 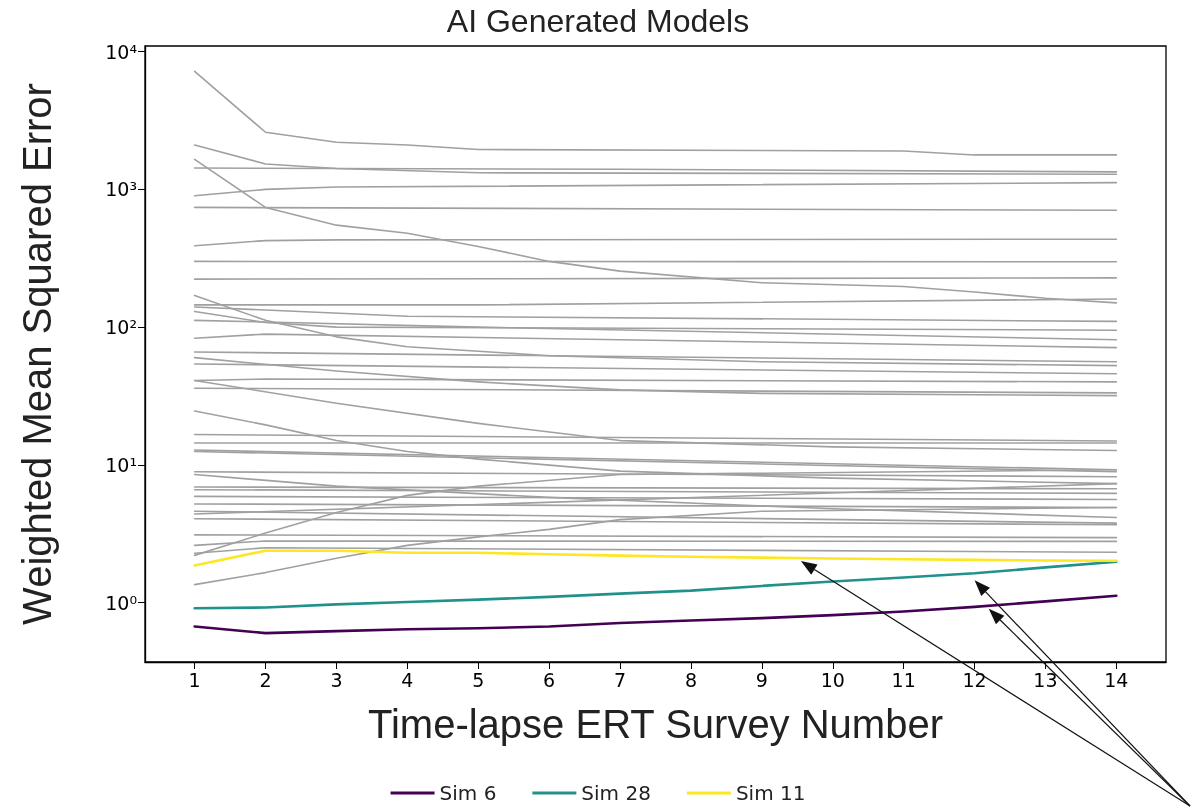 I want to click on x-tick-label: 7, so click(x=620, y=679).